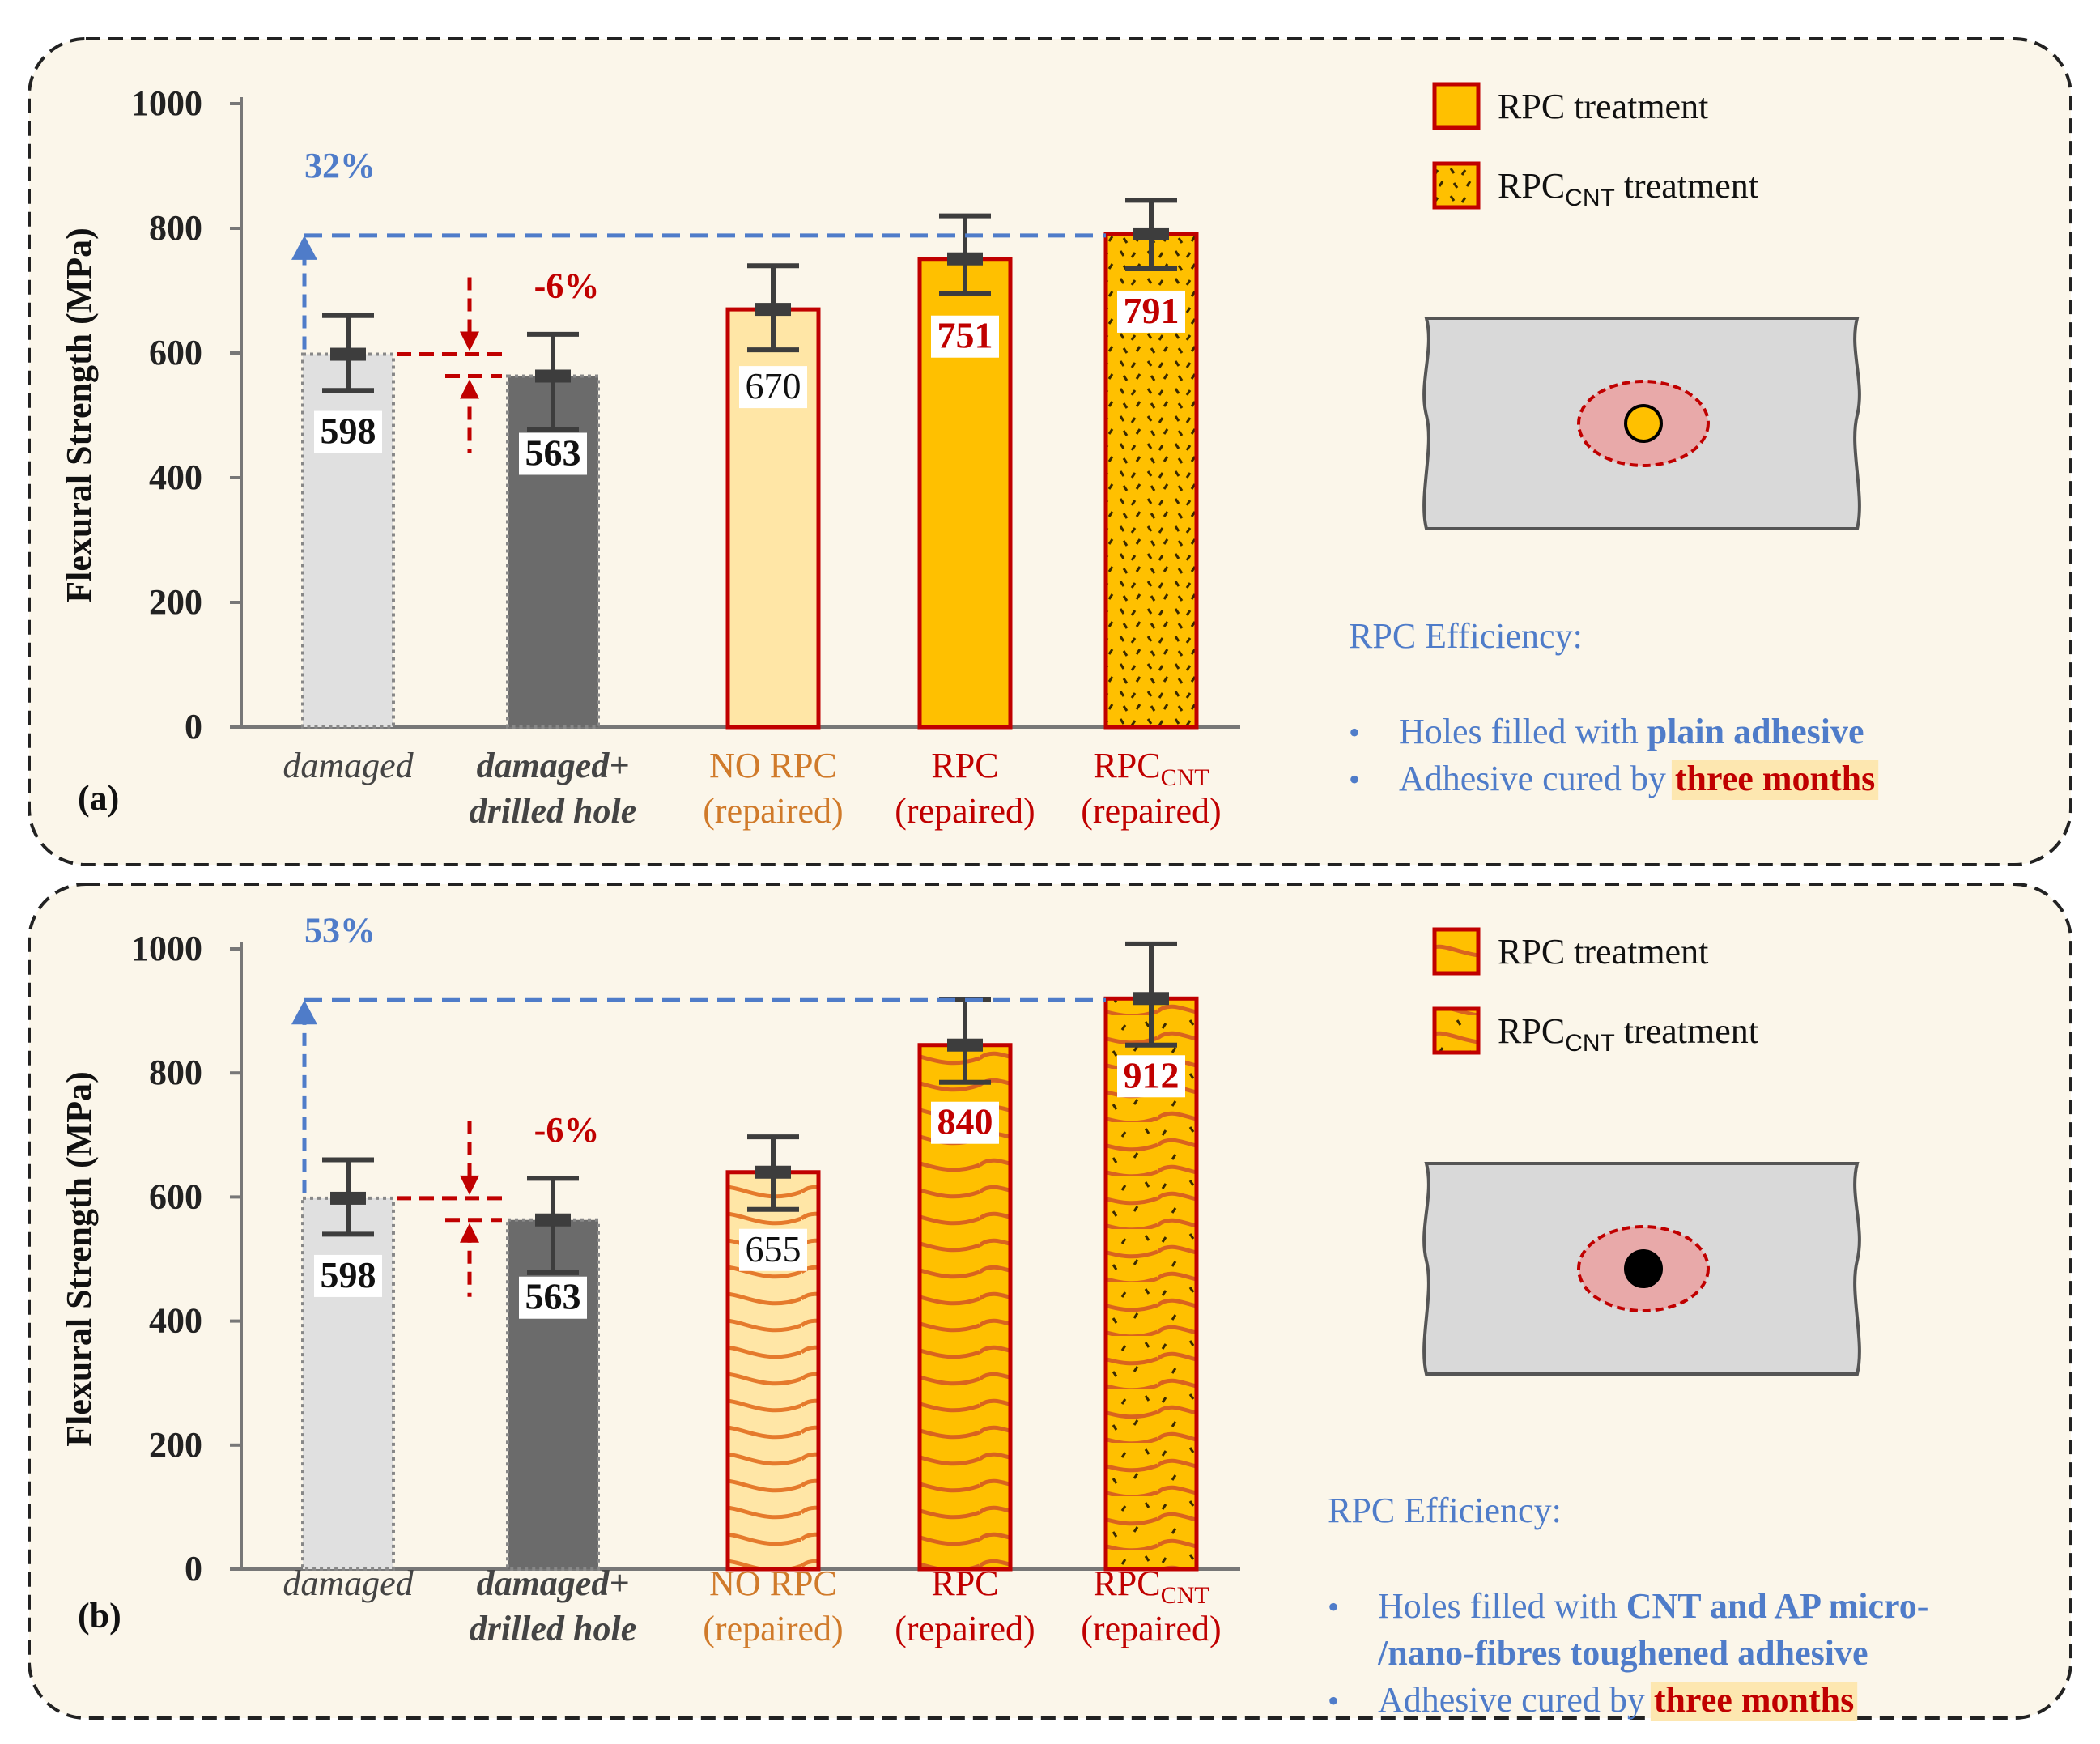  I want to click on bullet-plain: Holes filled with, so click(1523, 731).